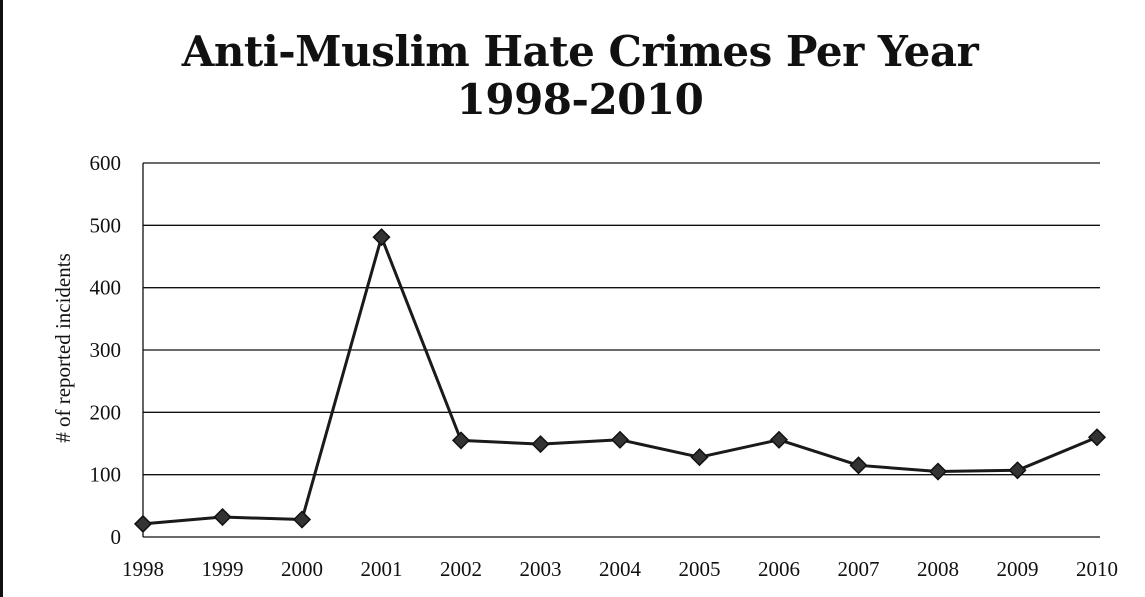 Image resolution: width=1145 pixels, height=597 pixels. I want to click on x-tick-label: 2009, so click(1018, 569).